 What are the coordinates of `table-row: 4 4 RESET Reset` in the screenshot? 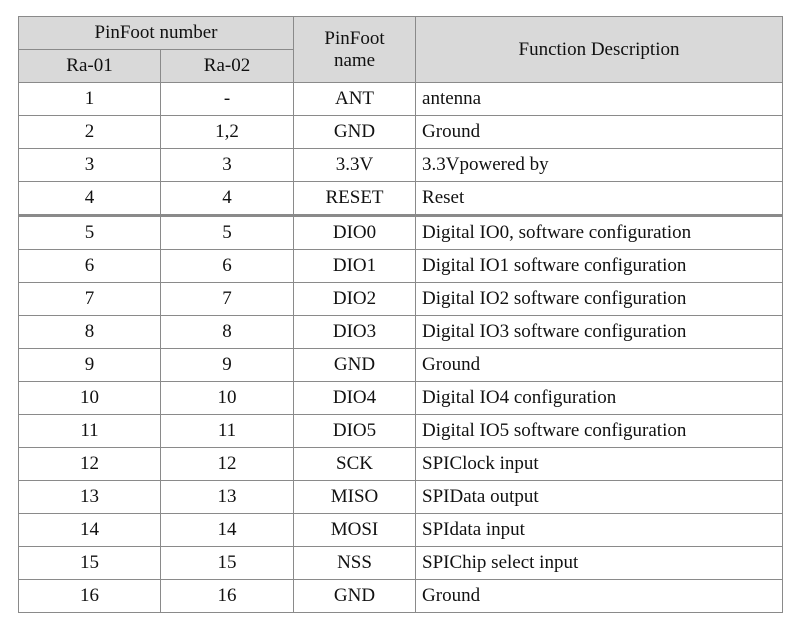 It's located at (401, 198).